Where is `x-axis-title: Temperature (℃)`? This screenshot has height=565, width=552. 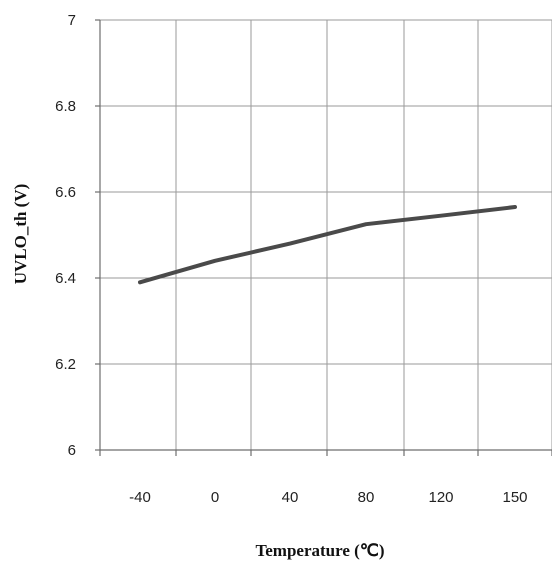
x-axis-title: Temperature (℃) is located at coordinates (319, 550).